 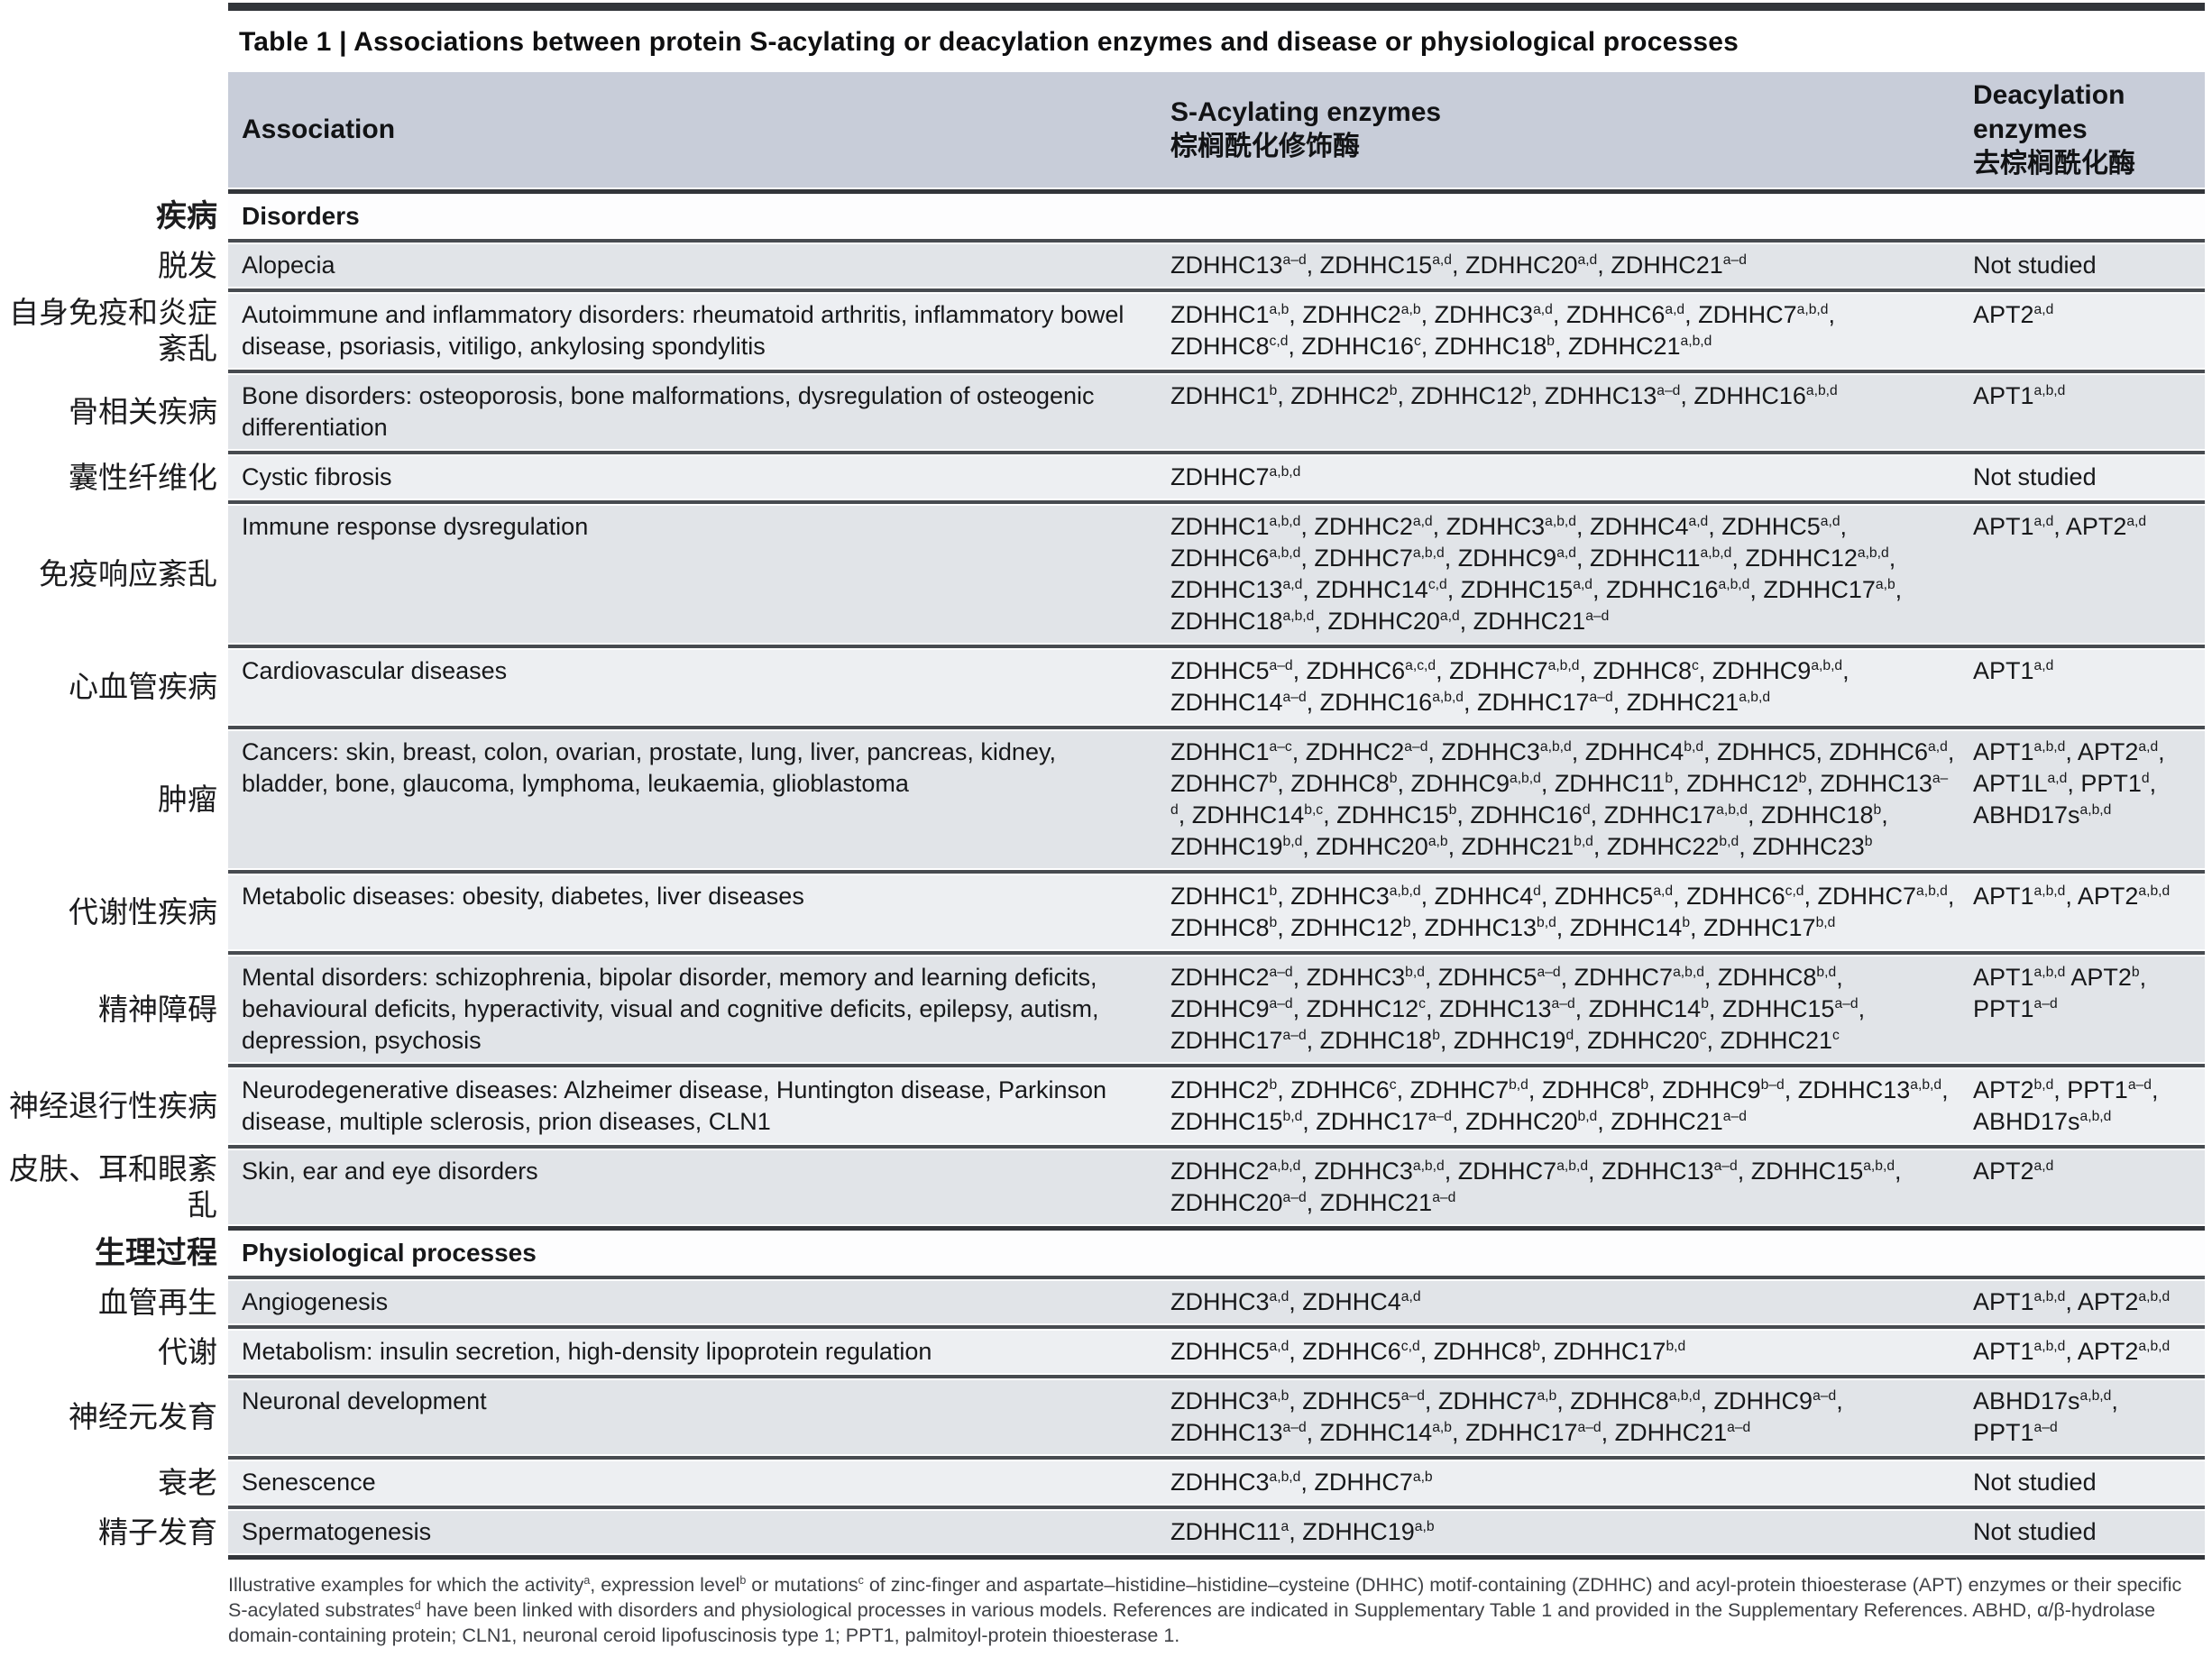 What do you see at coordinates (143, 686) in the screenshot?
I see `row-label-zh: 心血管疾病` at bounding box center [143, 686].